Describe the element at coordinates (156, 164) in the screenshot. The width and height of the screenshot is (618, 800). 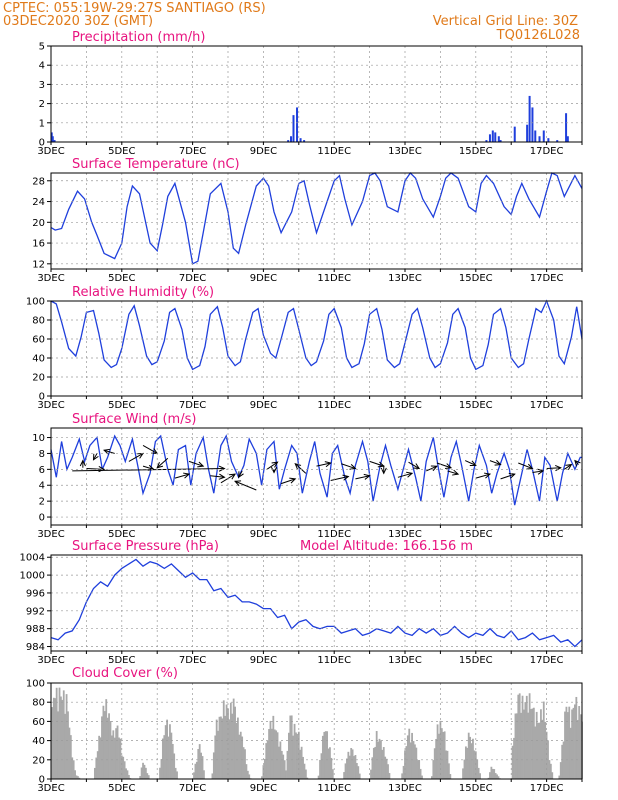
I see `temp-title: Surface Temperature (nC)` at that location.